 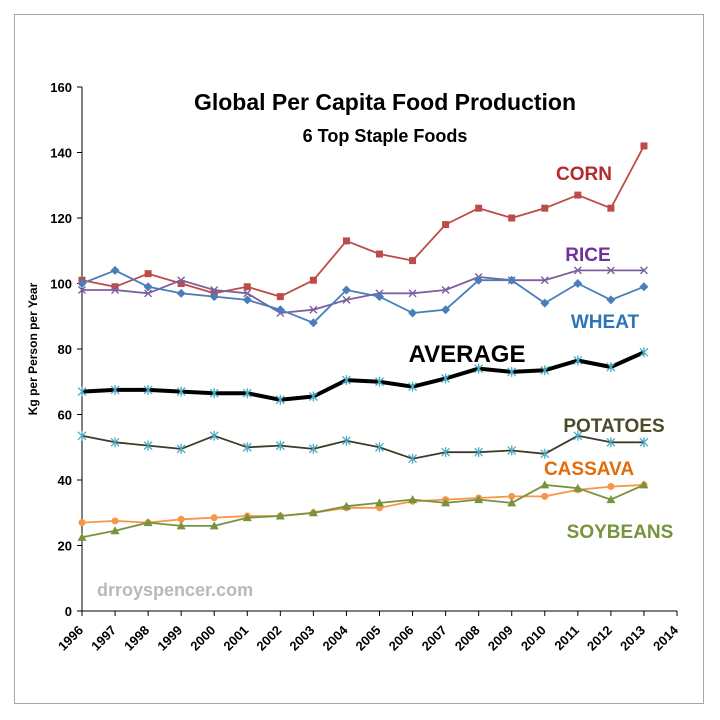 I want to click on chart-title: Global Per Capita Food Production, so click(x=385, y=102).